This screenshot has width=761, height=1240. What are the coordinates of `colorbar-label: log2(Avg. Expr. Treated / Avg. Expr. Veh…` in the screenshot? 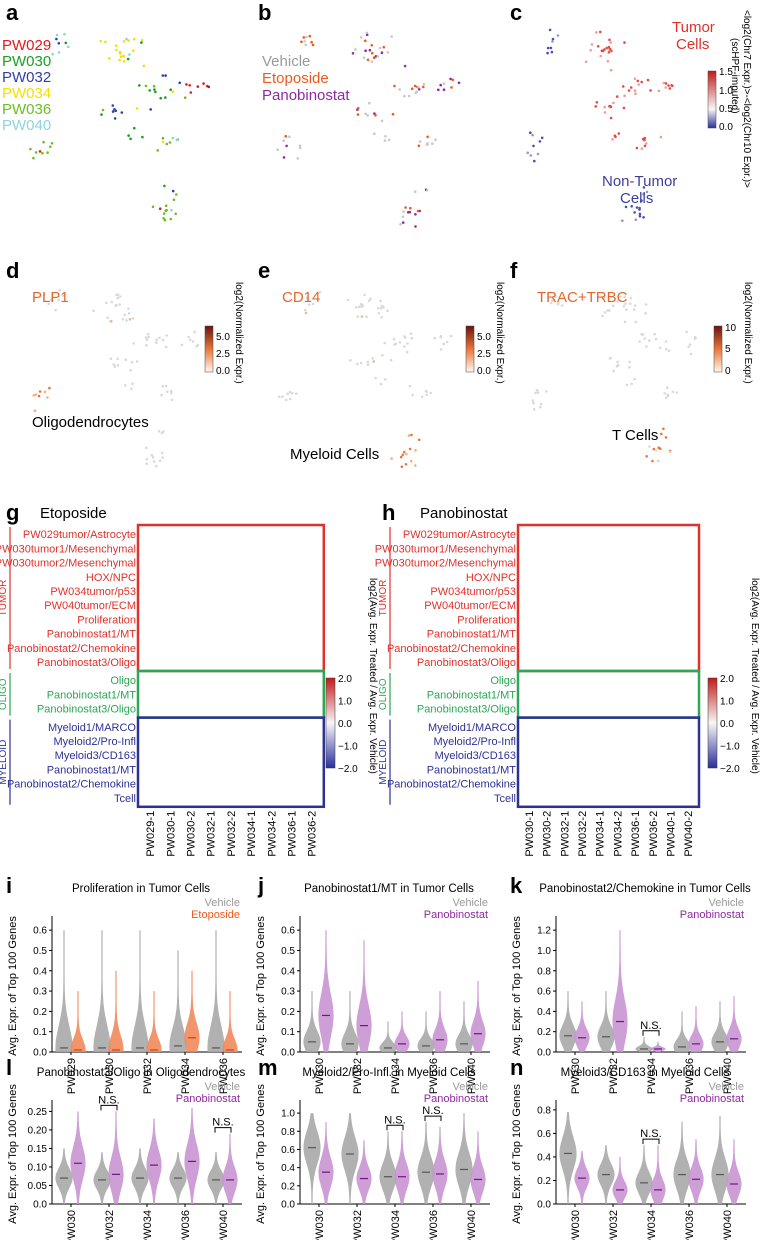 It's located at (372, 676).